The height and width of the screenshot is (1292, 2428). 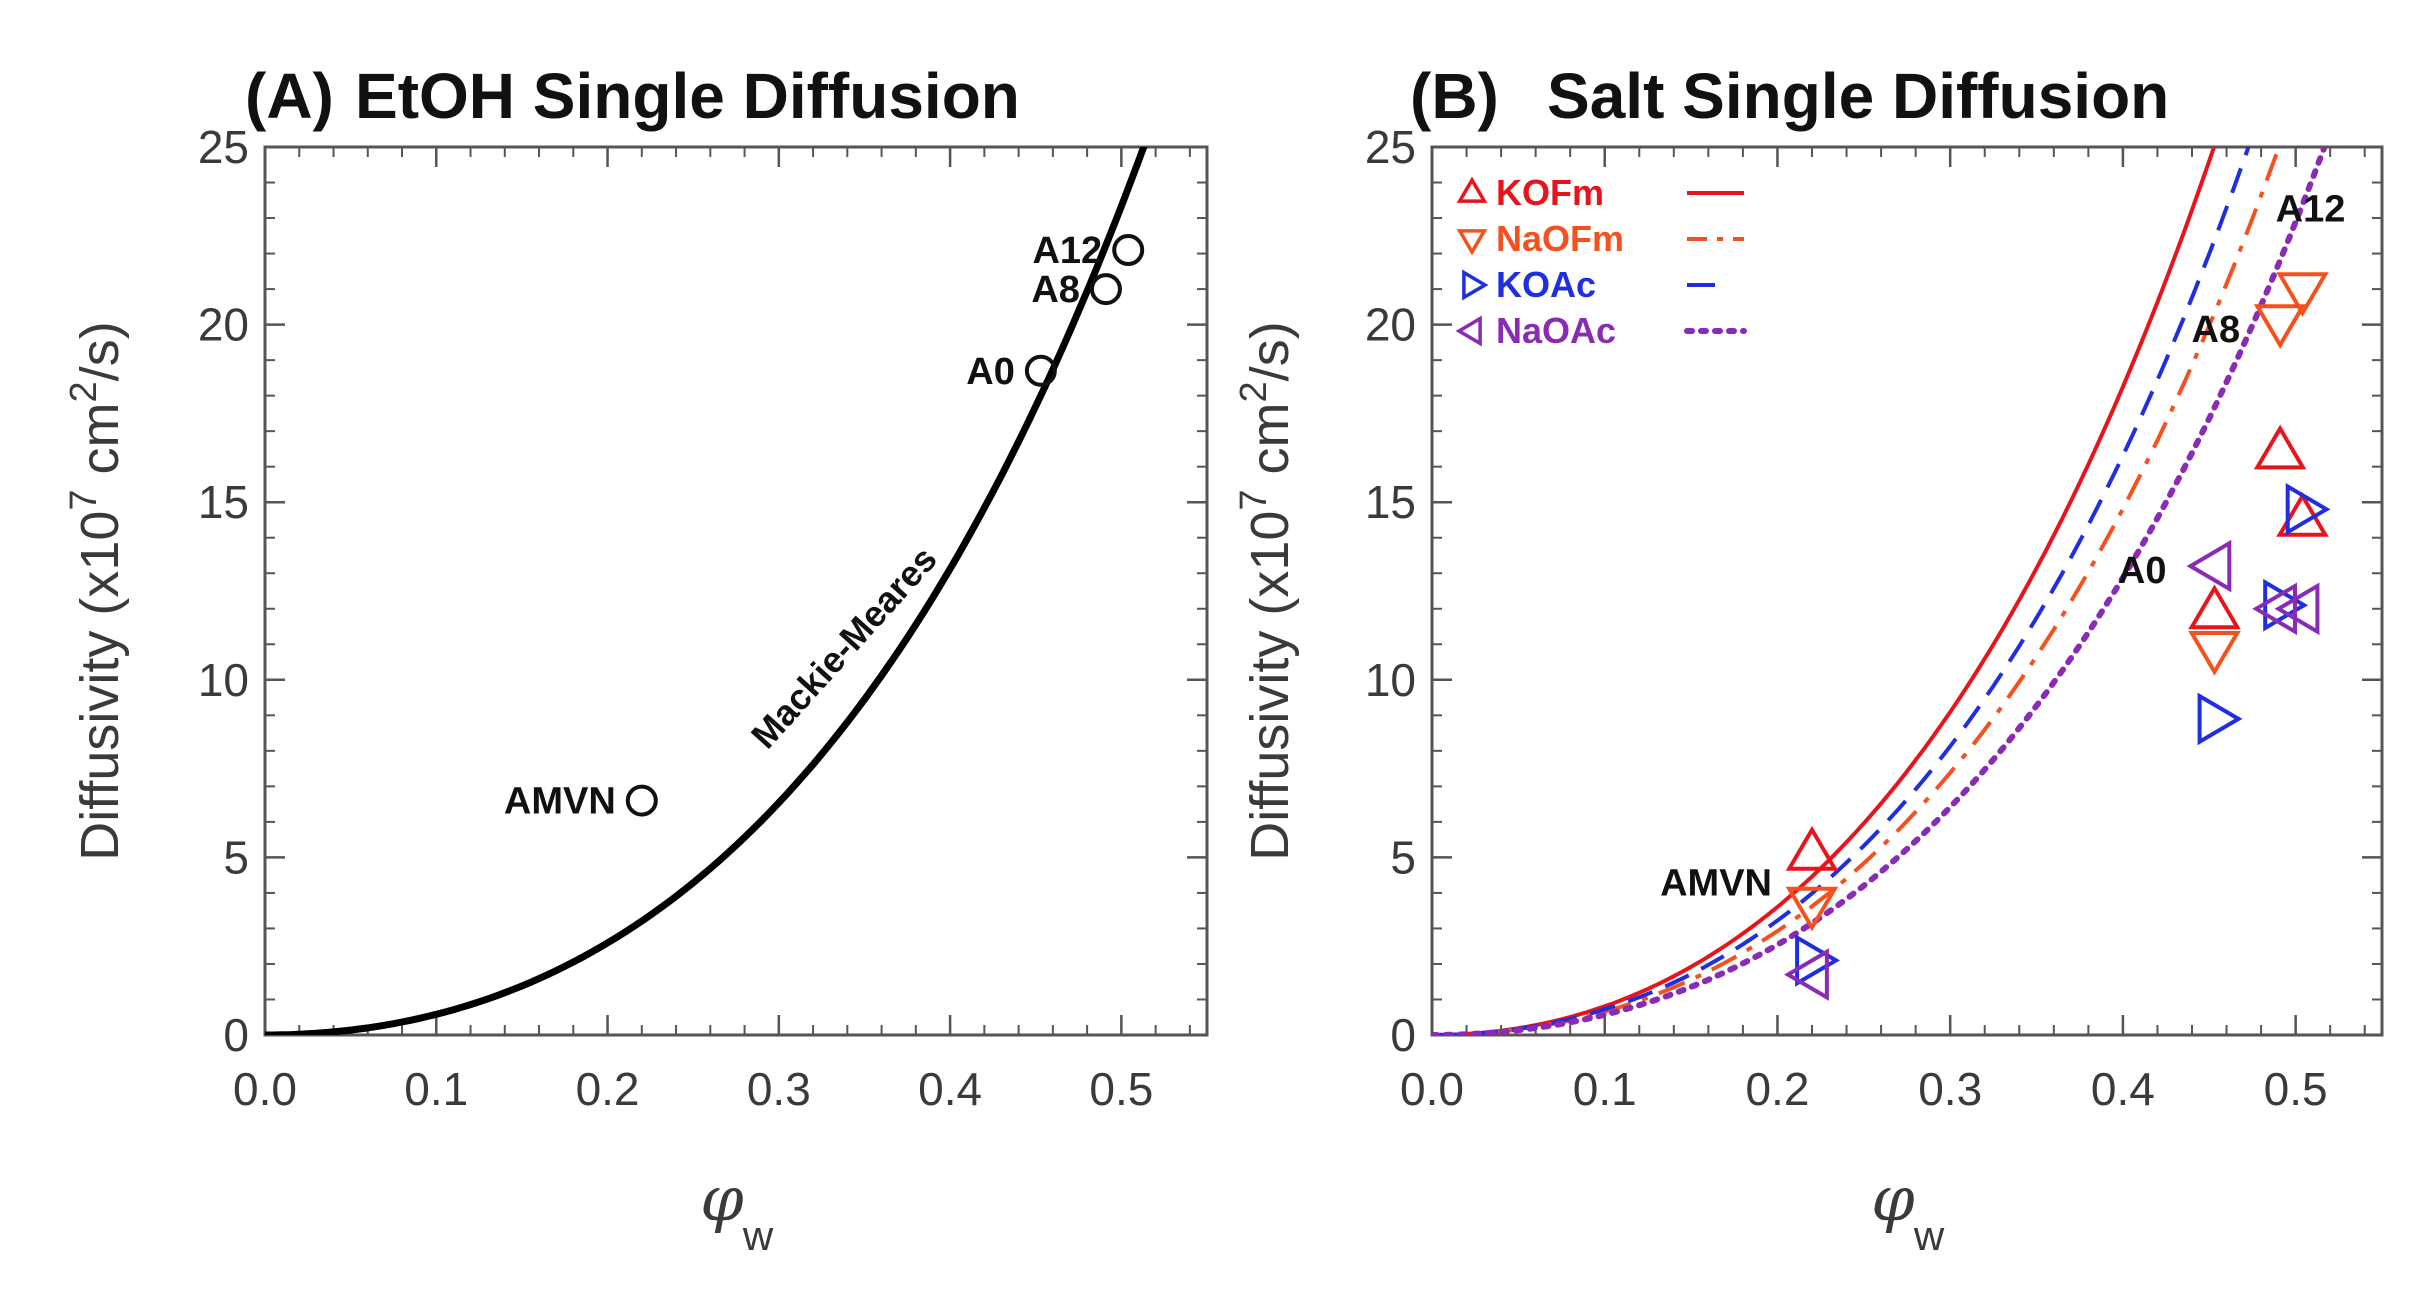 What do you see at coordinates (2142, 571) in the screenshot?
I see `annotation-label: A0` at bounding box center [2142, 571].